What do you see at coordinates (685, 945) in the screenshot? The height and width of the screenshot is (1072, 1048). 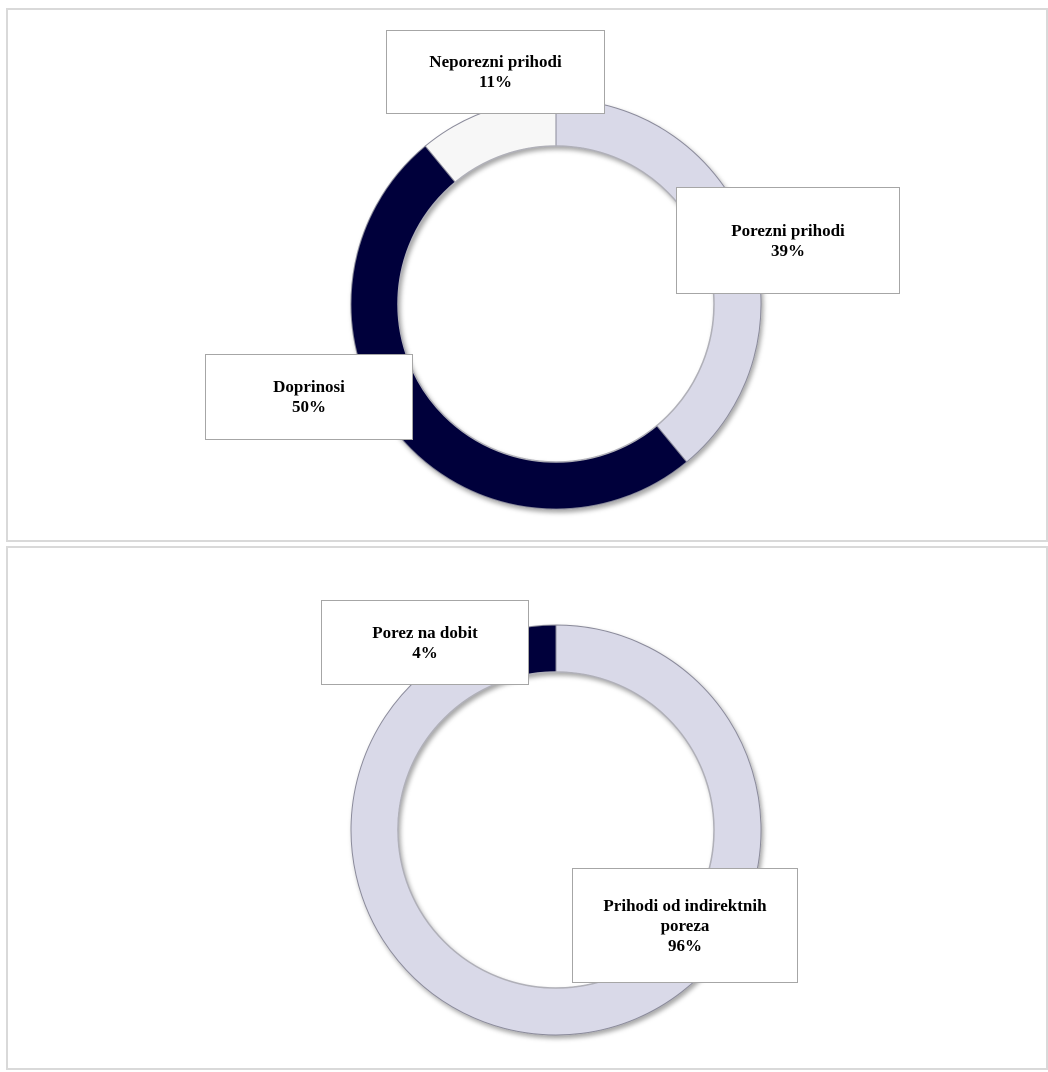 I see `slice-percent-prihodi-od-indirektnih-poreza: 96%` at bounding box center [685, 945].